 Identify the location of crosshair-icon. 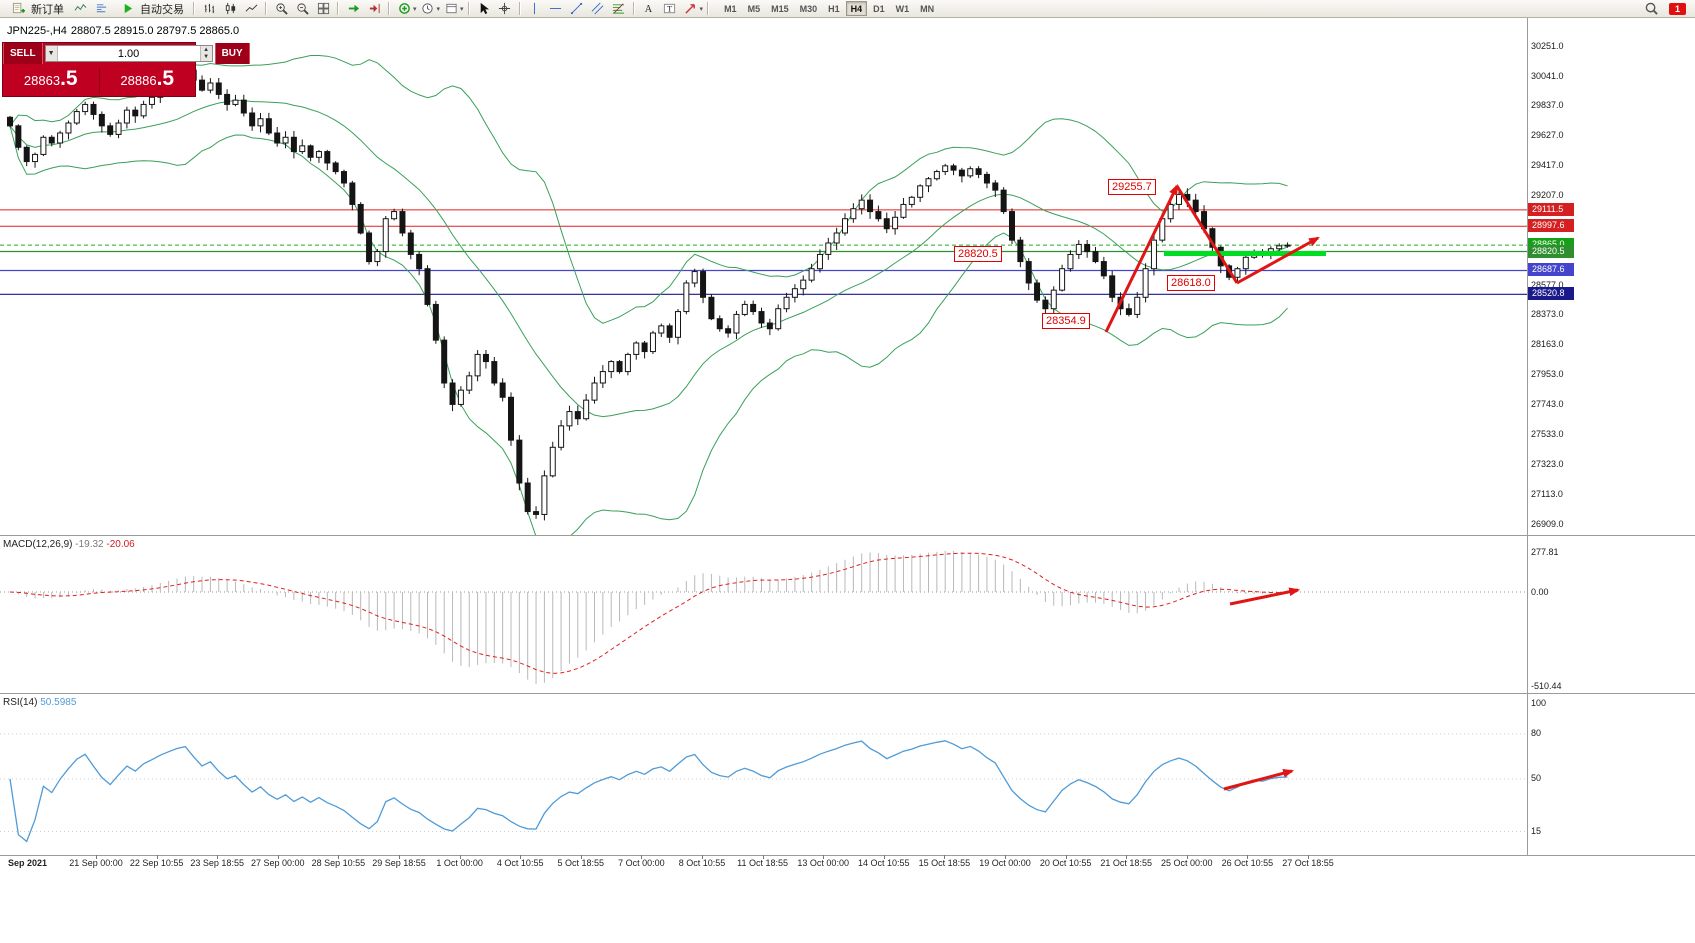
(505, 9).